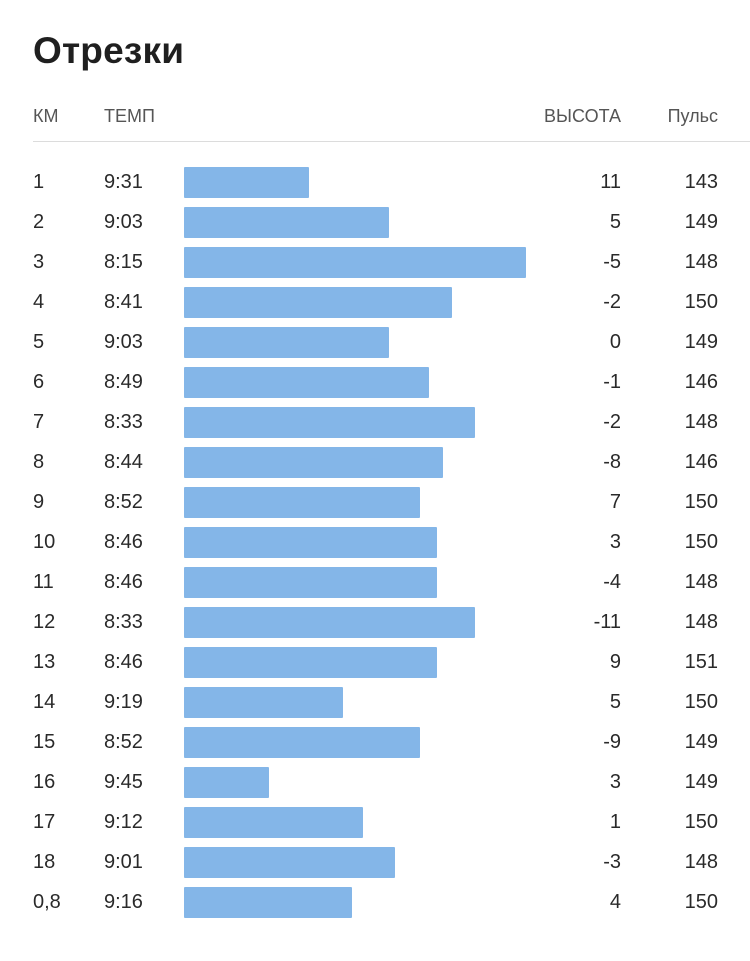  I want to click on split-pace: 8:41, so click(123, 302).